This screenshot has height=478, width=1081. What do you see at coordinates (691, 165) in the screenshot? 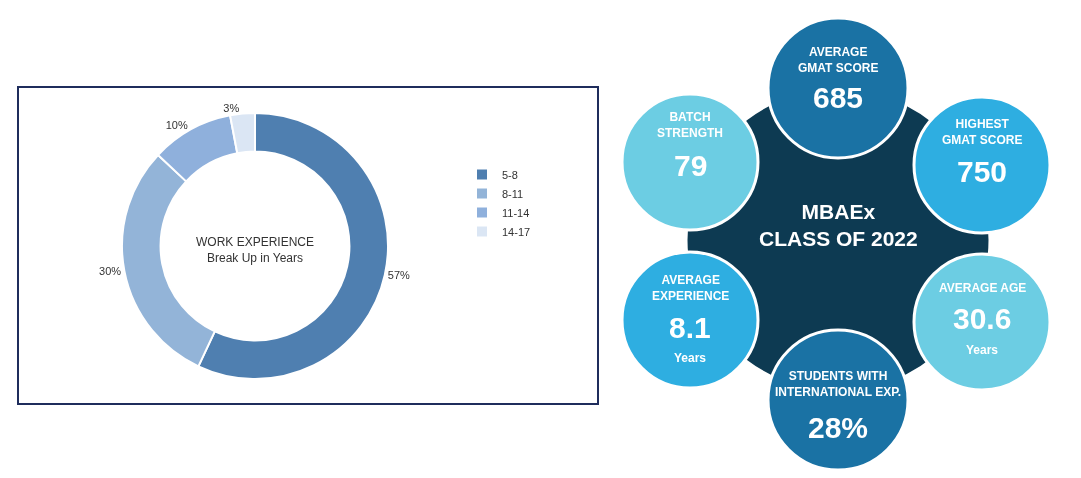
I see `text: 79` at bounding box center [691, 165].